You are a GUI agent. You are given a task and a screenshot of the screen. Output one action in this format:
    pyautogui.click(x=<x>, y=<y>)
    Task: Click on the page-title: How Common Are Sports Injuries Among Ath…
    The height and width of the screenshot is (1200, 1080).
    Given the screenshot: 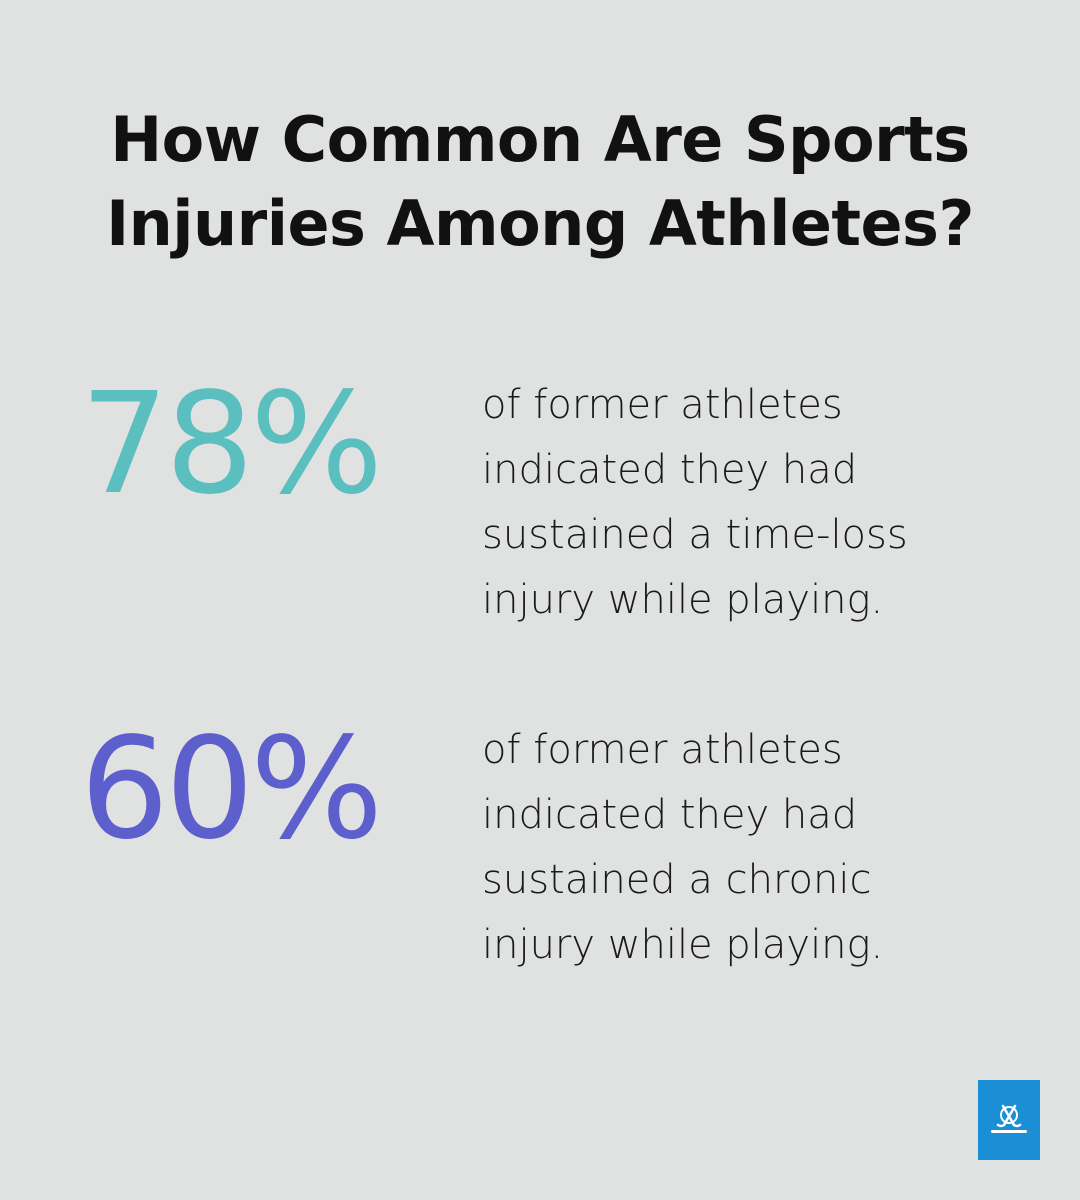 What is the action you would take?
    pyautogui.click(x=540, y=182)
    